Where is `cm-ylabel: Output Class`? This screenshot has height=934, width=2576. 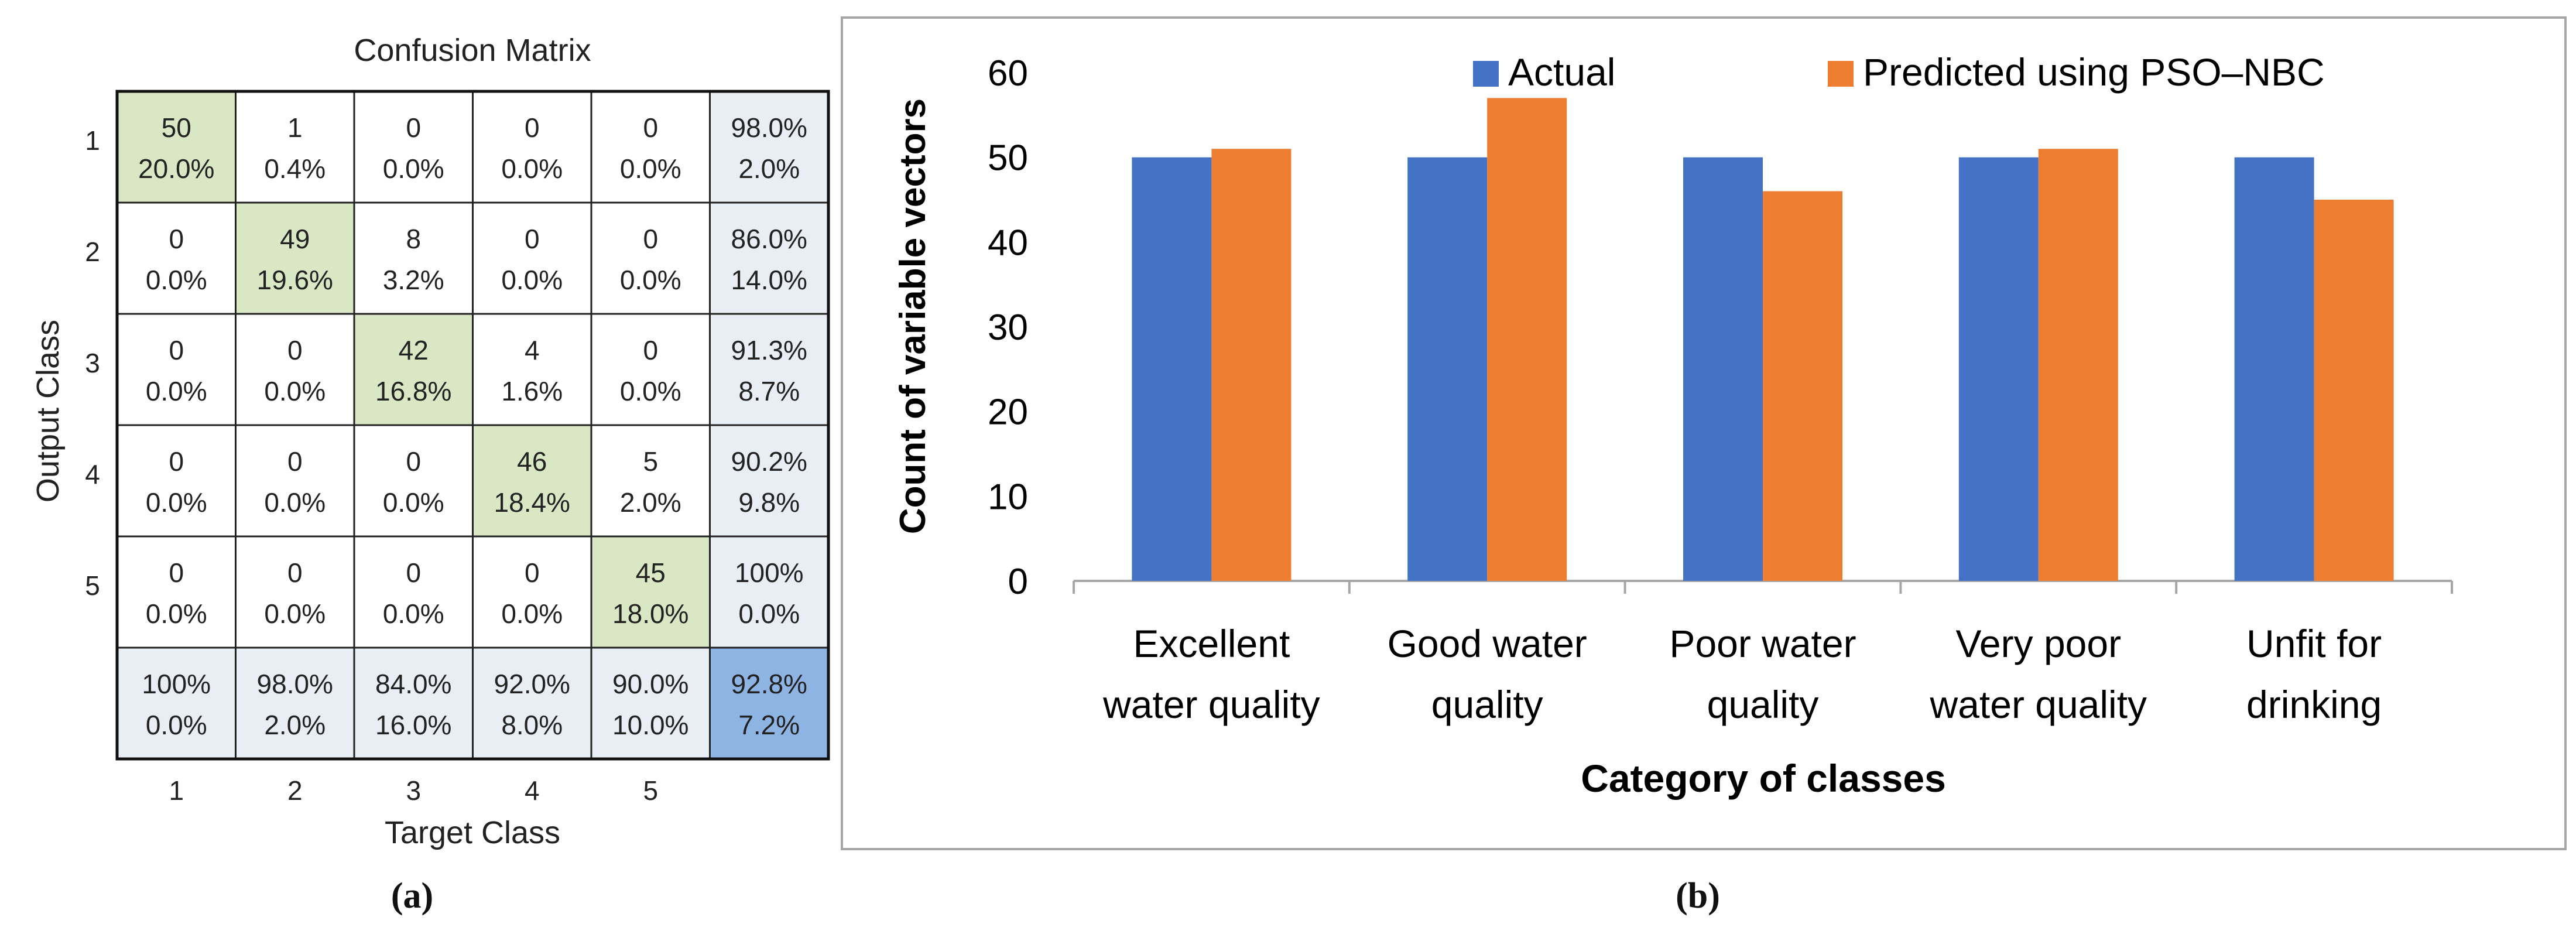 cm-ylabel: Output Class is located at coordinates (48, 411).